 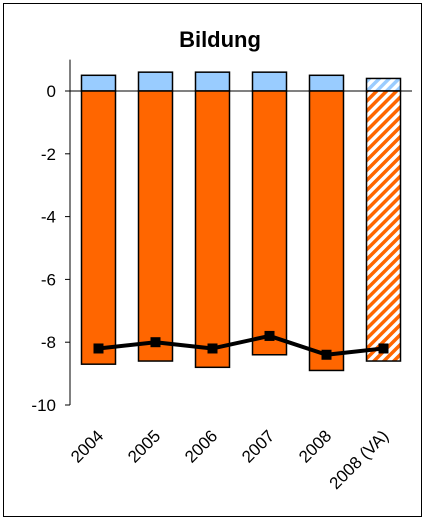 What do you see at coordinates (48, 217) in the screenshot?
I see `y-tick-label: -4` at bounding box center [48, 217].